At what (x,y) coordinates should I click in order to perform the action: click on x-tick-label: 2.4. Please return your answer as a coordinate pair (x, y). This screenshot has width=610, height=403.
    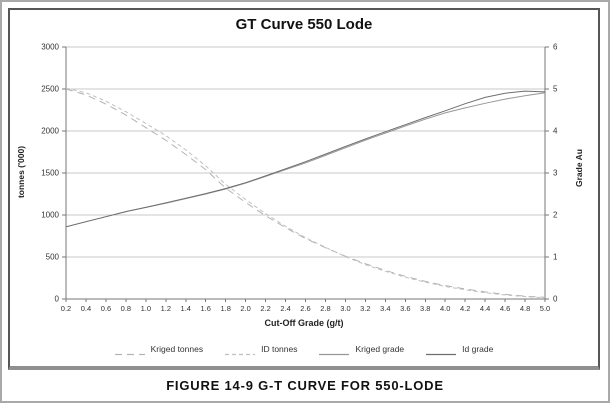
    Looking at the image, I should click on (285, 308).